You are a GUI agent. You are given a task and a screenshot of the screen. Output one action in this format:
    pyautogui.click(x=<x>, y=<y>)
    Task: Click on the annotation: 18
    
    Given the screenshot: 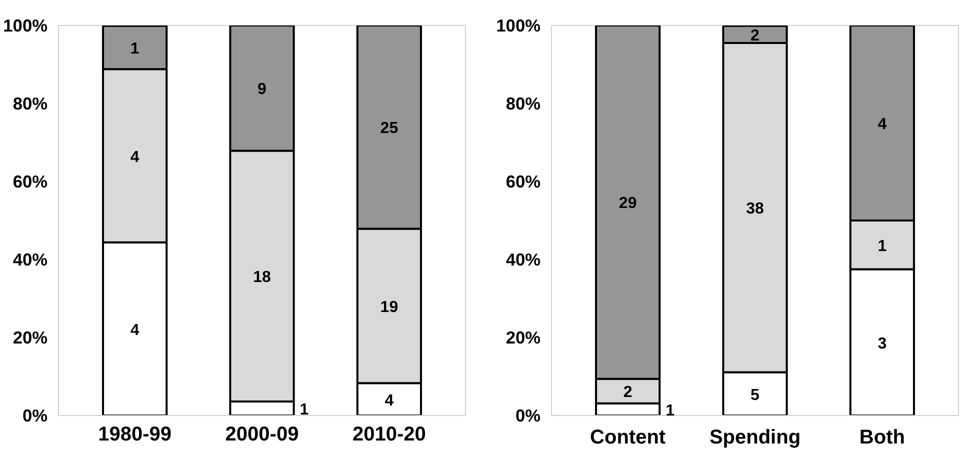 What is the action you would take?
    pyautogui.click(x=262, y=277)
    